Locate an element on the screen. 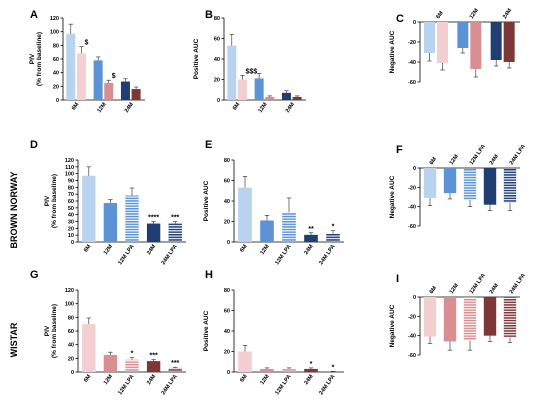 The height and width of the screenshot is (413, 550). panel-e-significance: * is located at coordinates (333, 227).